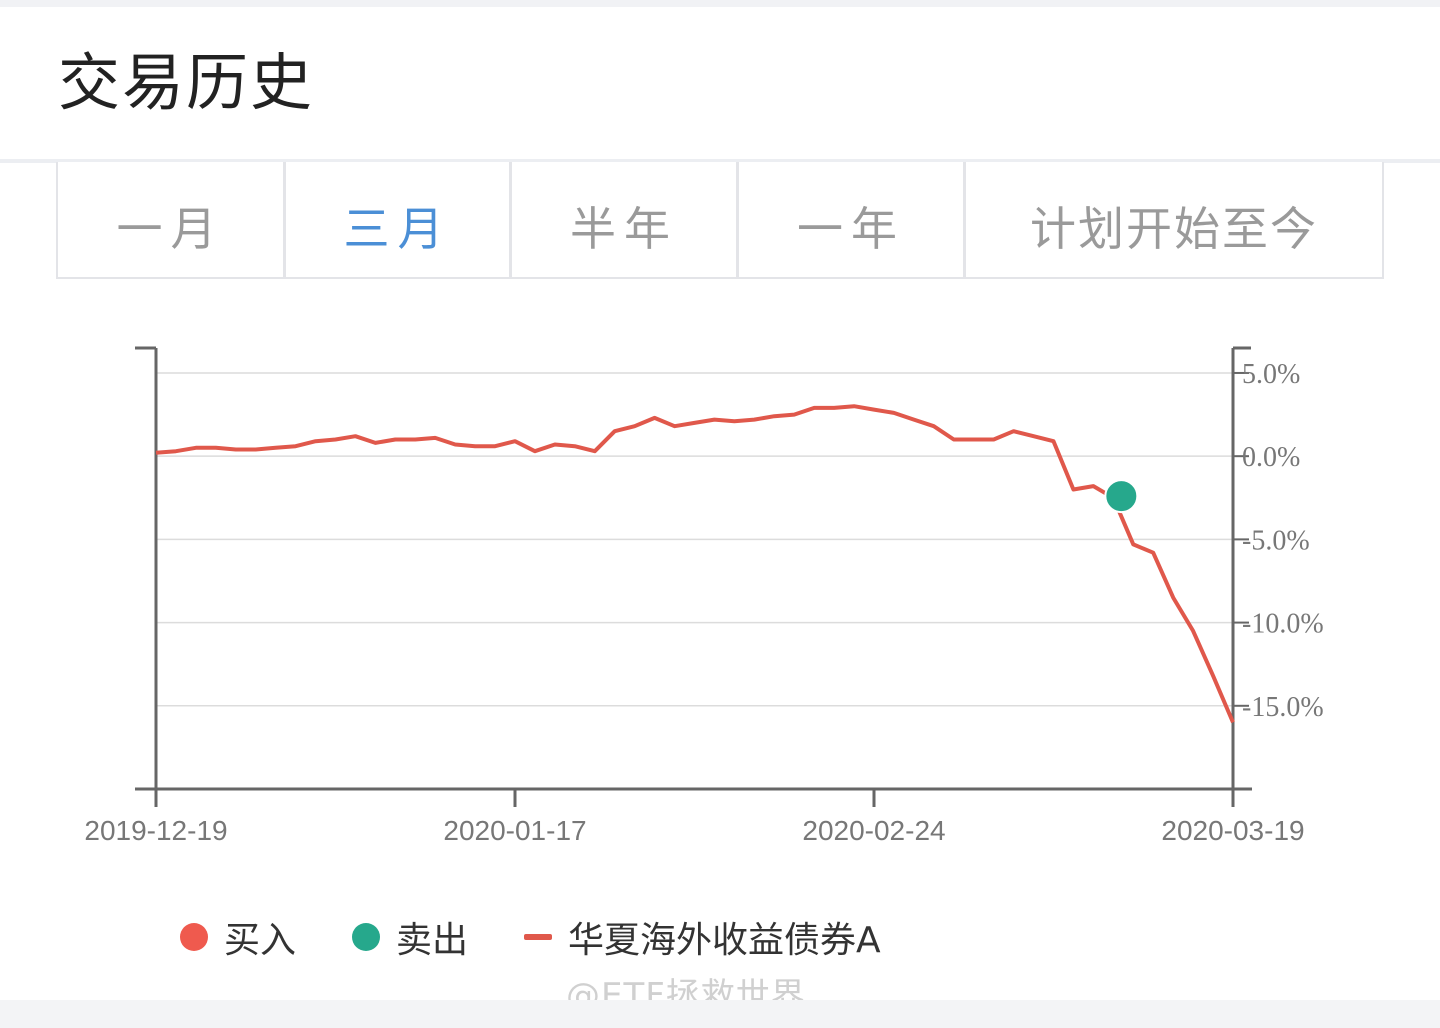 Image resolution: width=1440 pixels, height=1028 pixels. I want to click on tab-half-year: 半年, so click(625, 219).